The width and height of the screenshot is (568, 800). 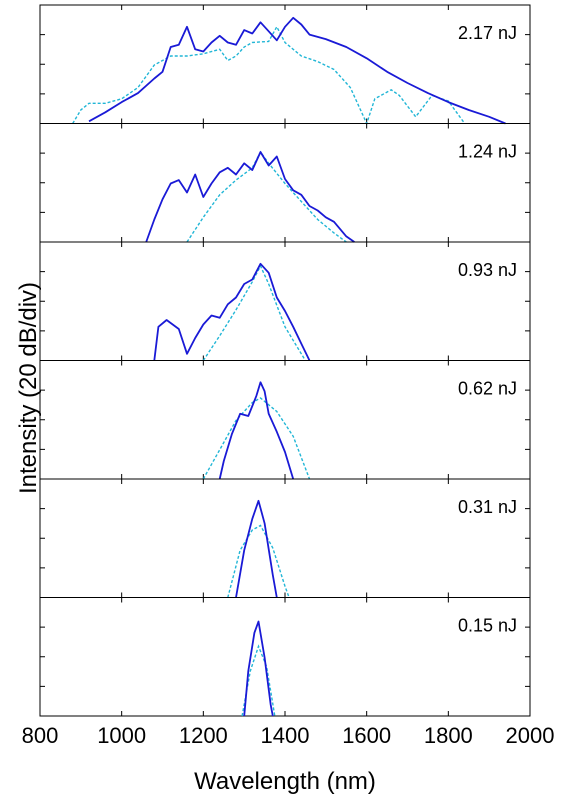 What do you see at coordinates (203, 735) in the screenshot?
I see `x-tick-label: 1200` at bounding box center [203, 735].